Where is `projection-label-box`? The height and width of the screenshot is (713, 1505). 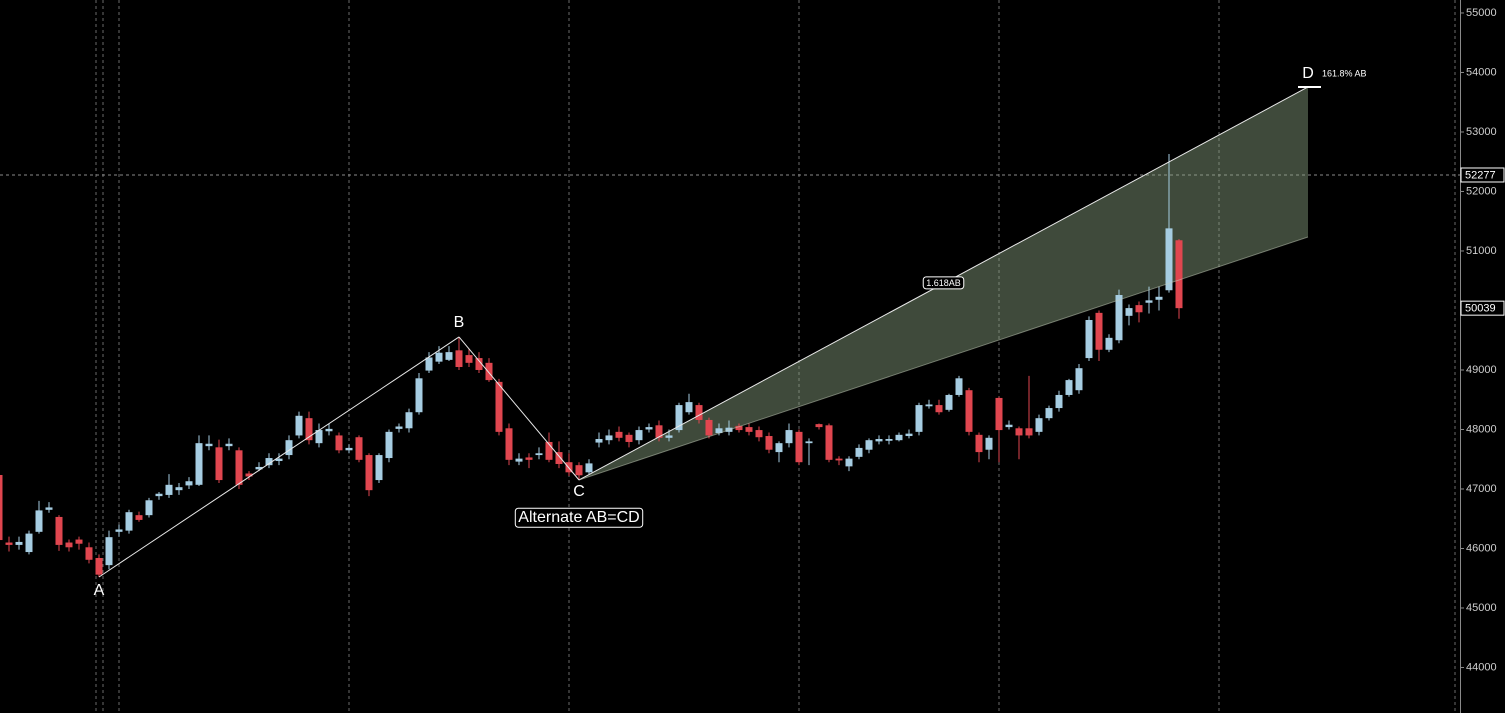 projection-label-box is located at coordinates (943, 283).